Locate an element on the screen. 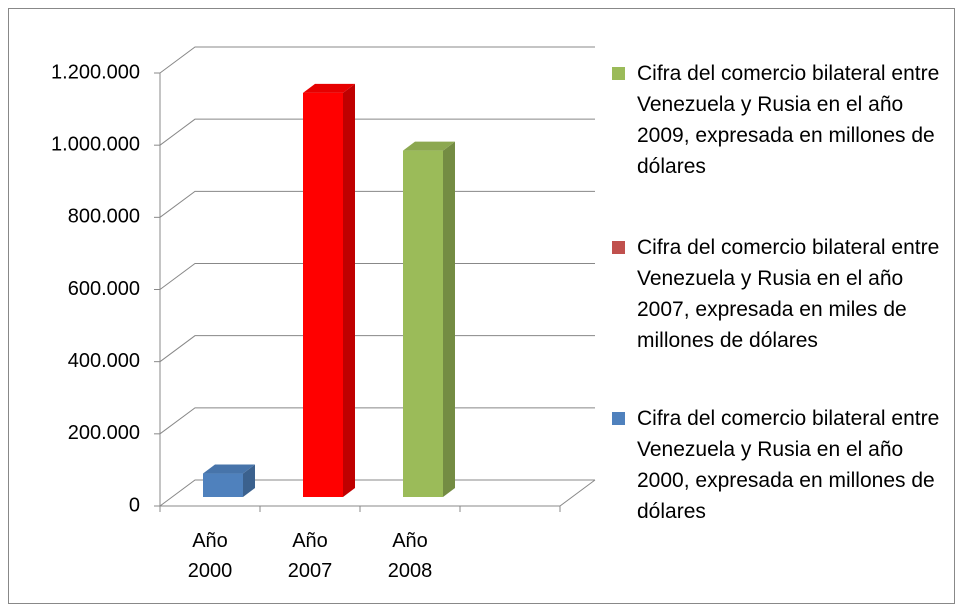  y-tick-label: 1.000.000 is located at coordinates (95, 144).